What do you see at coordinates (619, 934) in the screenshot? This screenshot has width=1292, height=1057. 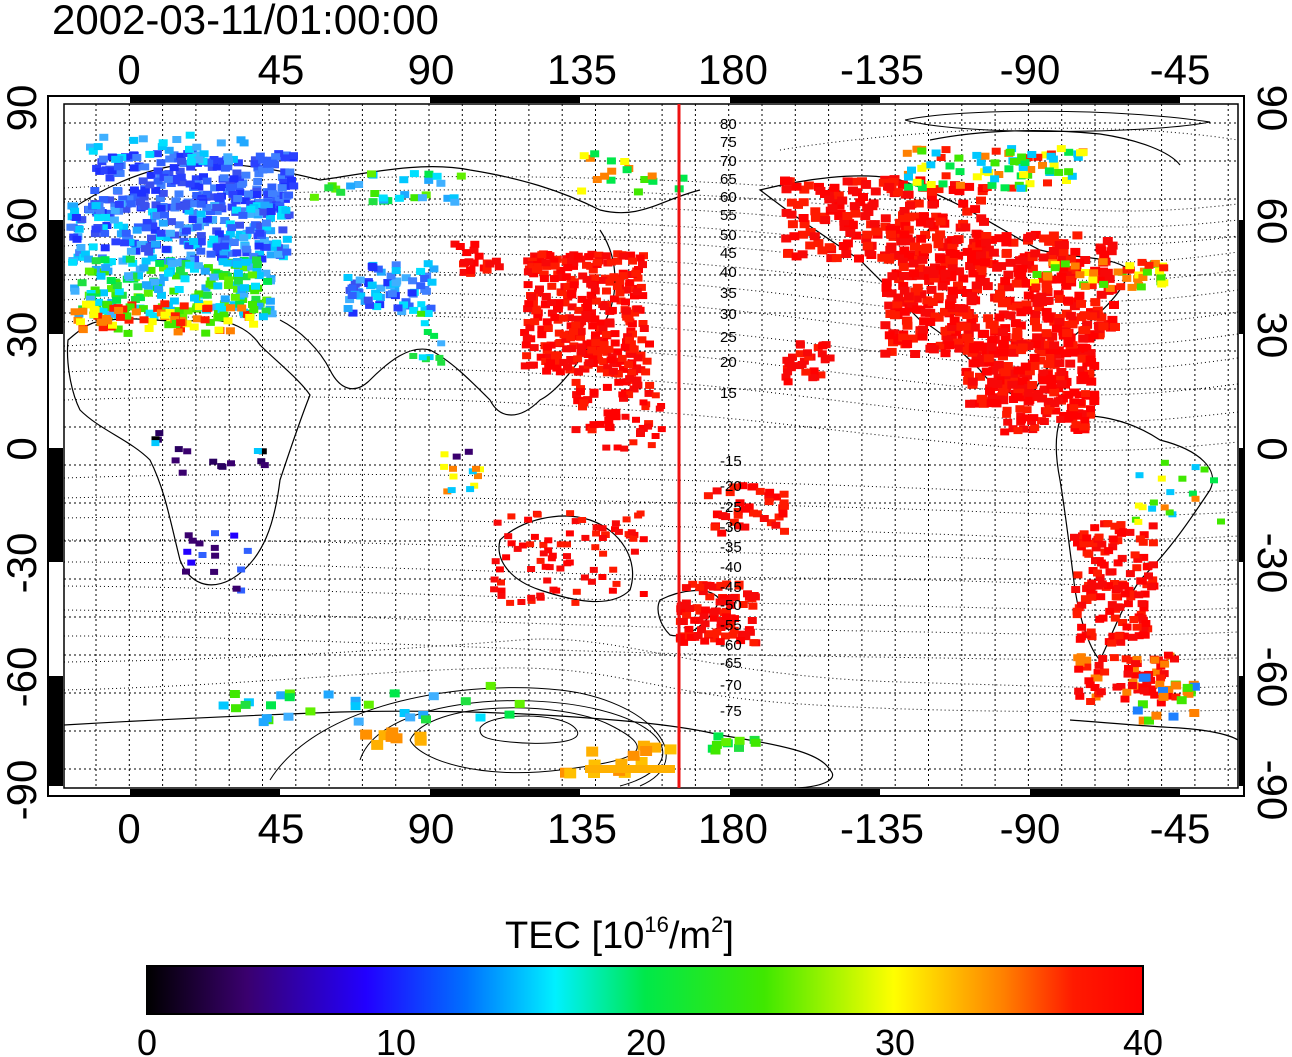 I see `colorbar-title: TEC [1016/m2]` at bounding box center [619, 934].